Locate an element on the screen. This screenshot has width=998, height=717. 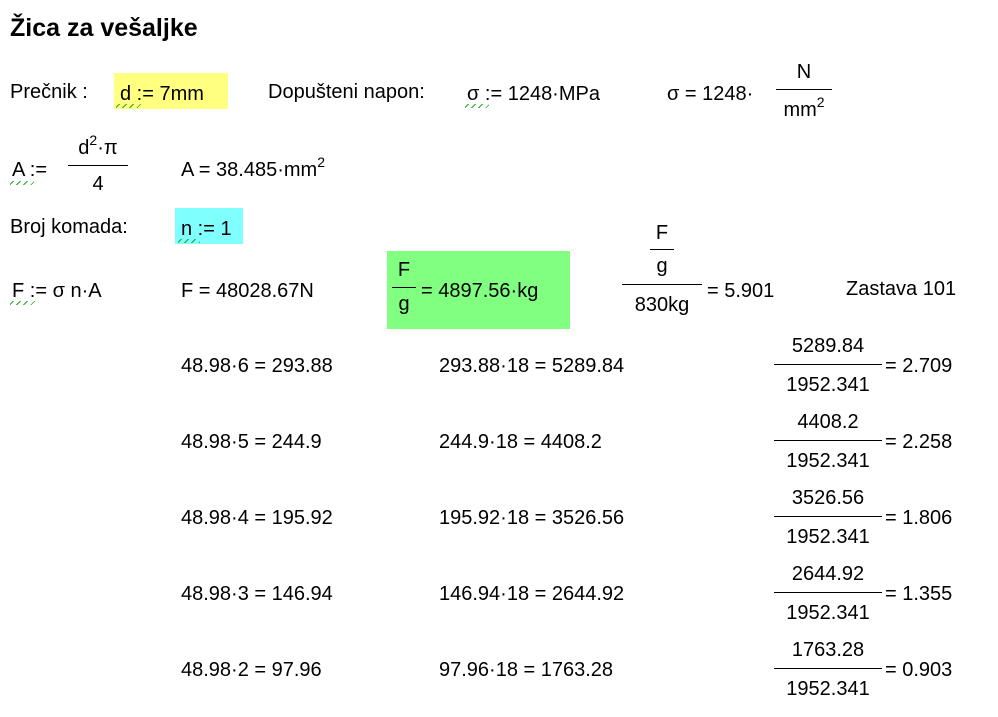
diameter-definition: d := 7mm is located at coordinates (162, 94).